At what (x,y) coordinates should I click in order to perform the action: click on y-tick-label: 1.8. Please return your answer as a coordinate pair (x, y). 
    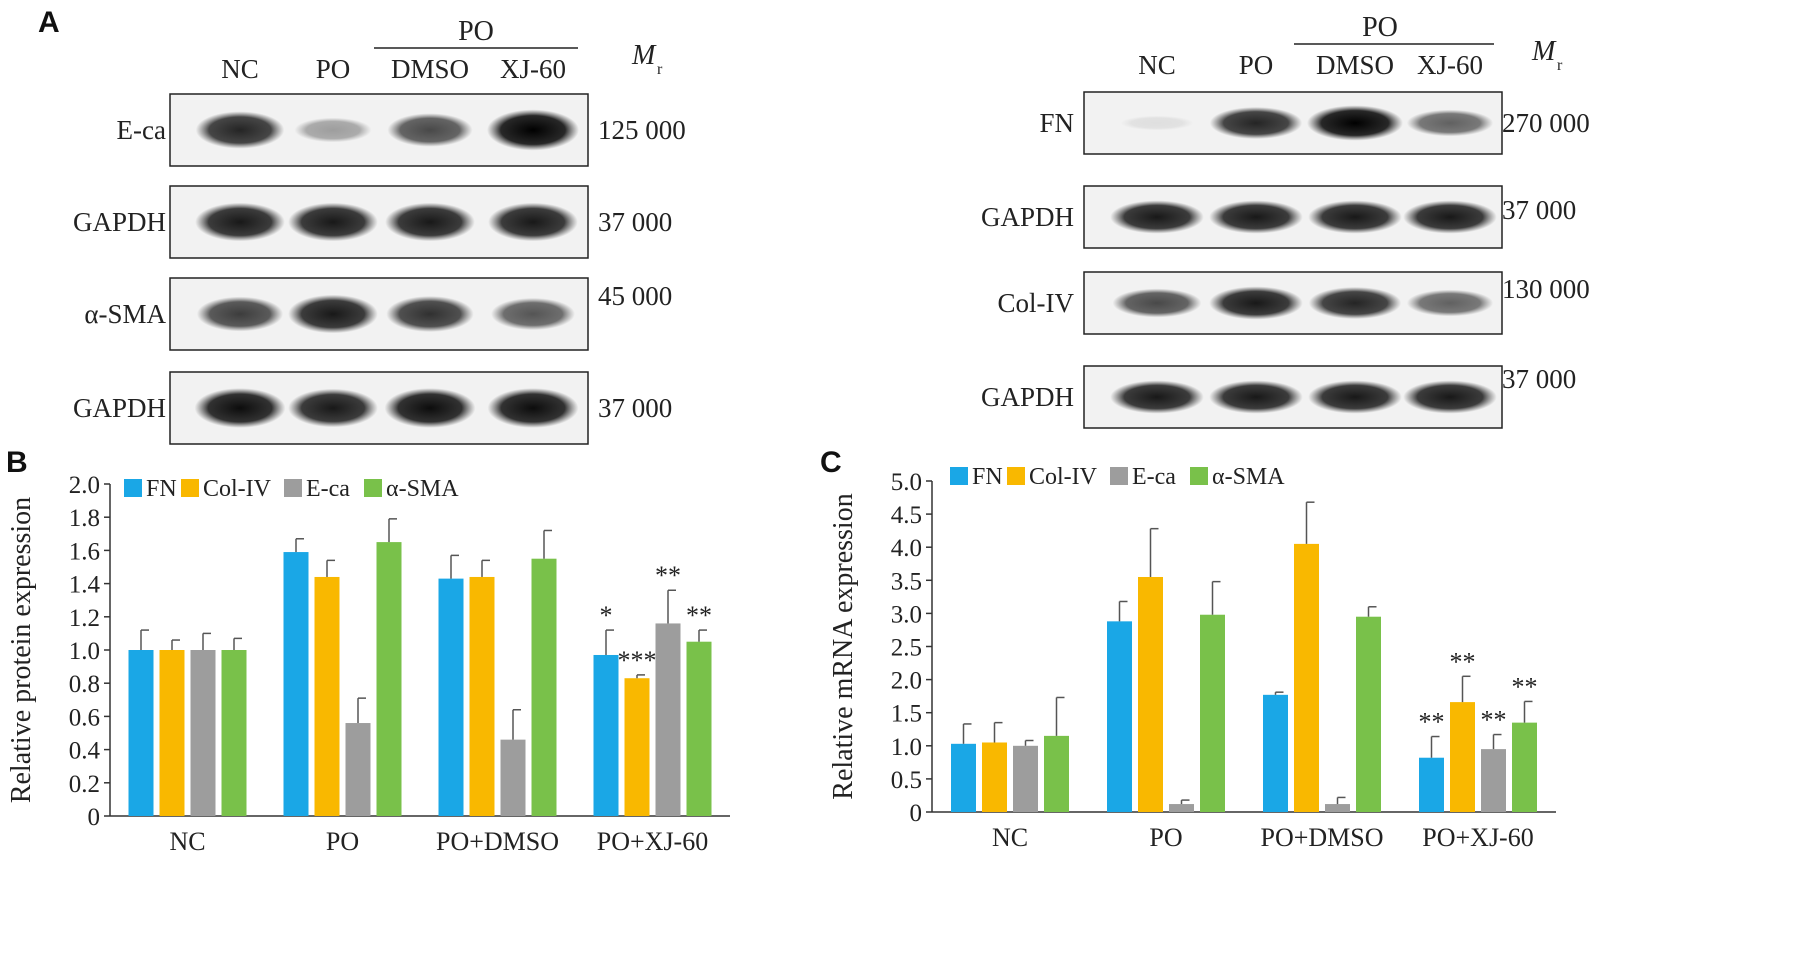
    Looking at the image, I should click on (84, 518).